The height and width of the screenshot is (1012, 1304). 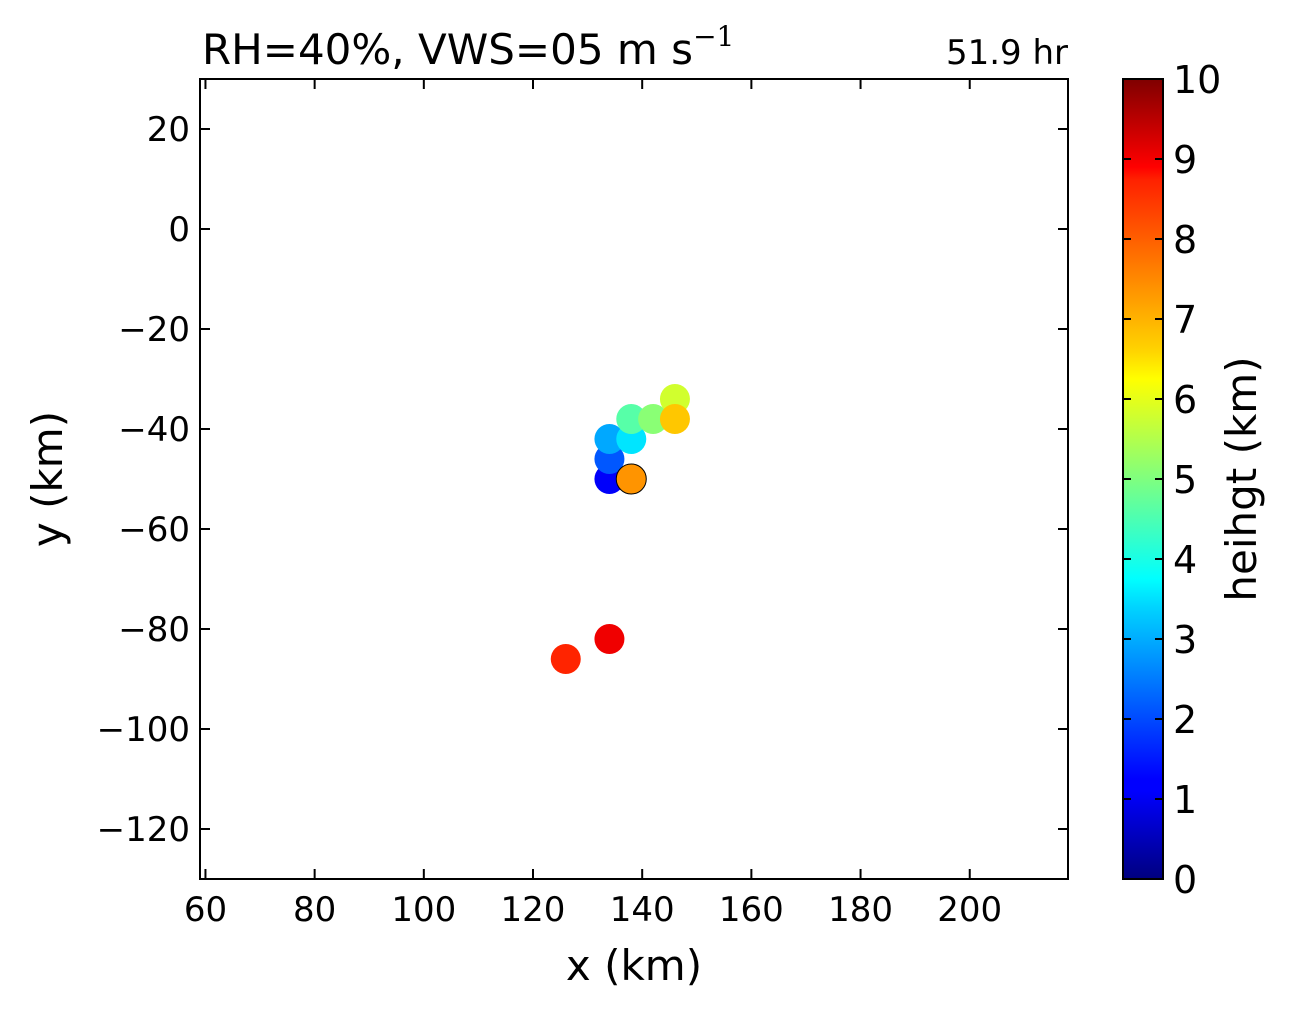 What do you see at coordinates (1185, 880) in the screenshot?
I see `colorbar-tick-label: 0` at bounding box center [1185, 880].